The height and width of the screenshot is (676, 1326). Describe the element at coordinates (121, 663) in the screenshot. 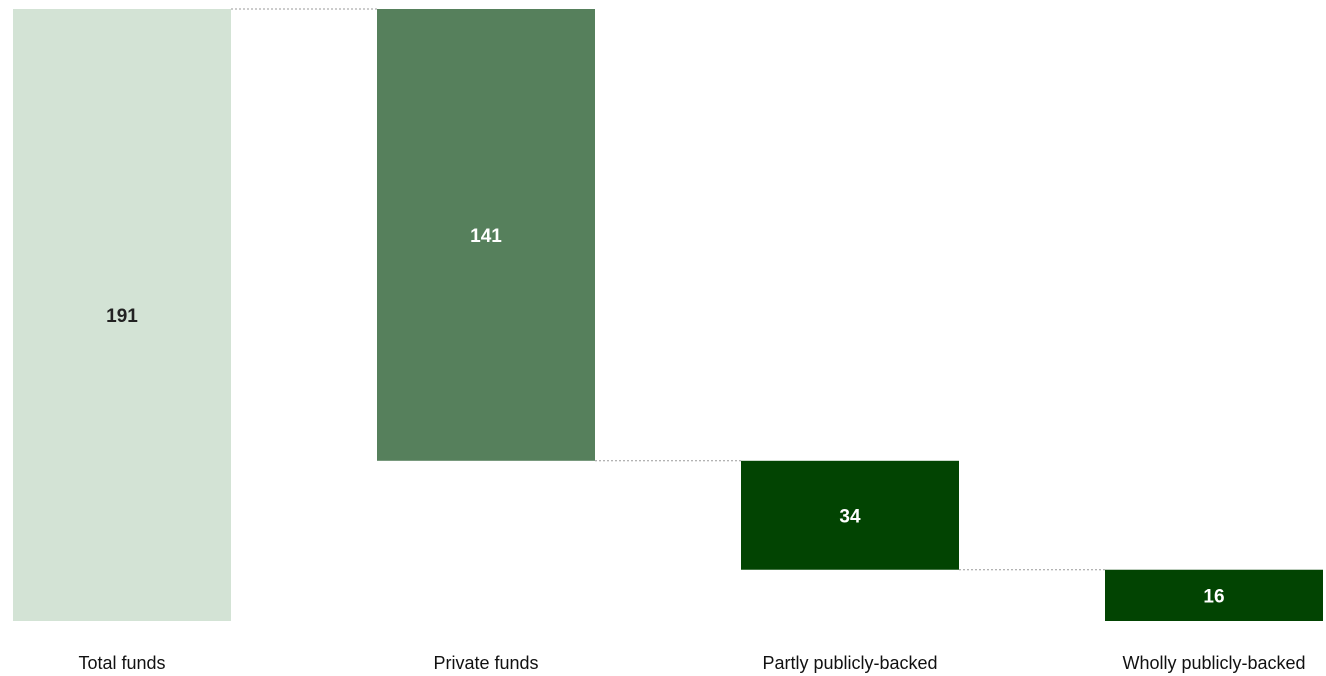

I see `category-label: Total funds` at that location.